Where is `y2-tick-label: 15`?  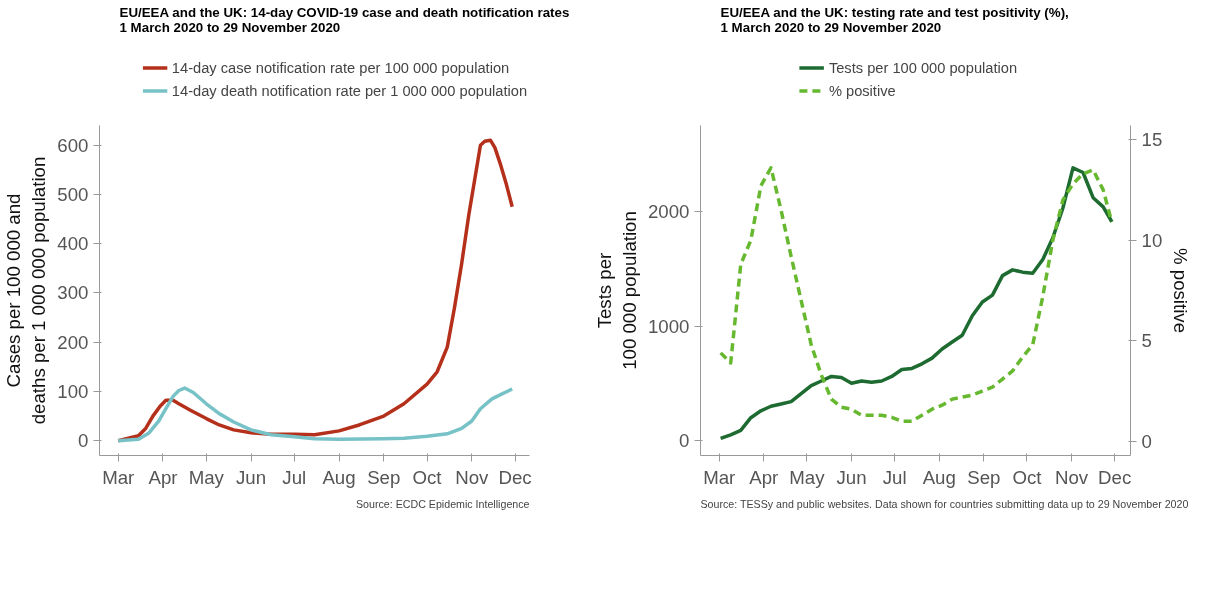
y2-tick-label: 15 is located at coordinates (1152, 140).